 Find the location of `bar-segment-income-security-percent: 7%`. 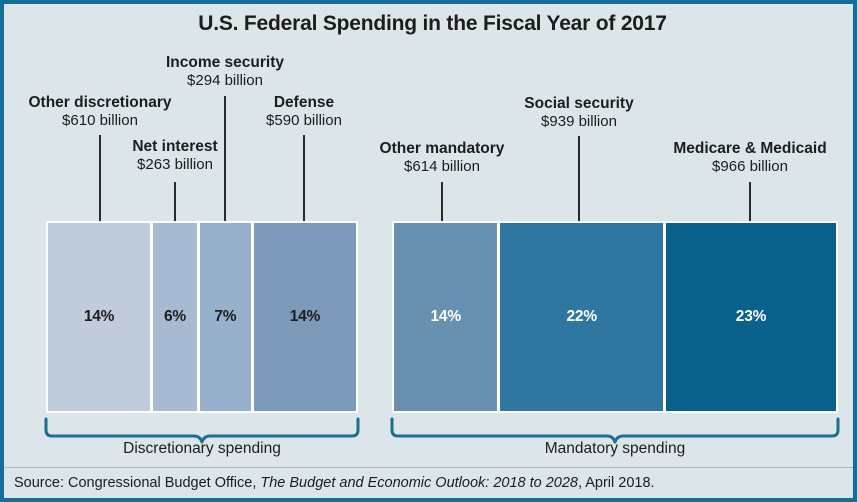

bar-segment-income-security-percent: 7% is located at coordinates (225, 316).